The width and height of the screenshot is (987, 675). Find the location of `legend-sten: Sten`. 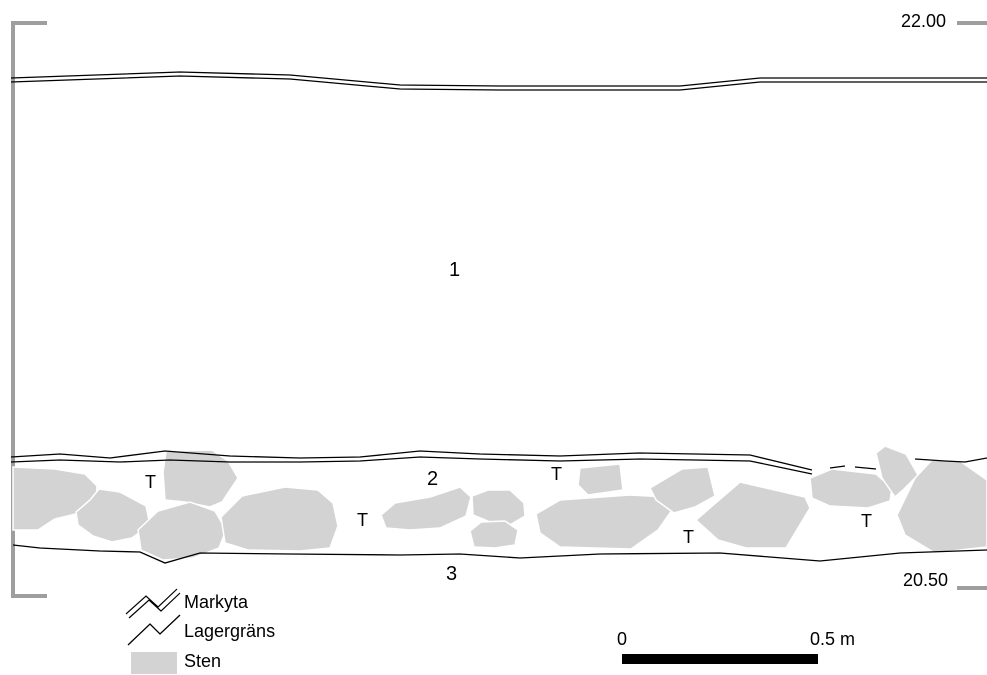

legend-sten: Sten is located at coordinates (176, 662).